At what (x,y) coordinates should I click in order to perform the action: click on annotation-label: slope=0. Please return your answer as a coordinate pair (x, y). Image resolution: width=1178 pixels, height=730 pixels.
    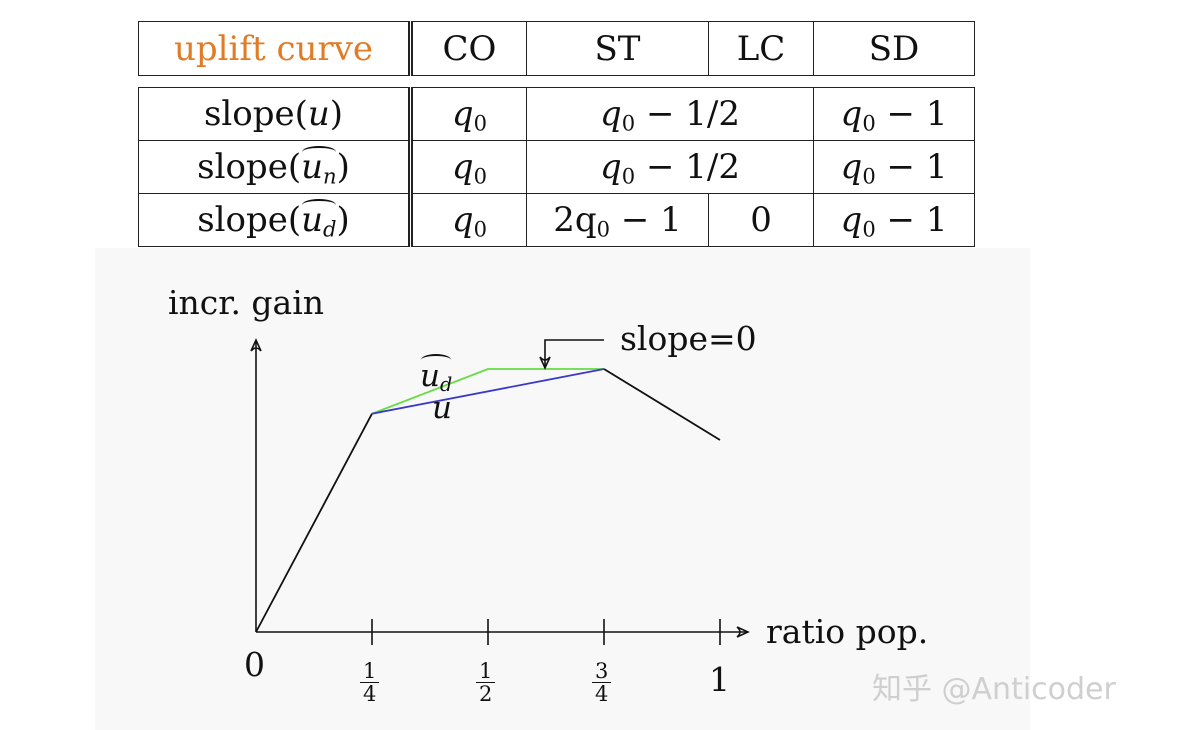
    Looking at the image, I should click on (688, 338).